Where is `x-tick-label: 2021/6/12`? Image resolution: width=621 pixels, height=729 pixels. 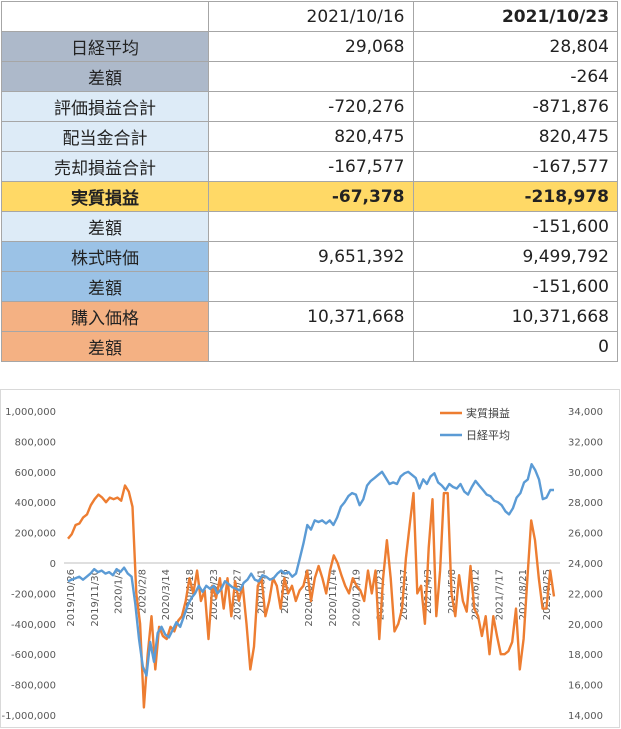 x-tick-label: 2021/6/12 is located at coordinates (476, 594).